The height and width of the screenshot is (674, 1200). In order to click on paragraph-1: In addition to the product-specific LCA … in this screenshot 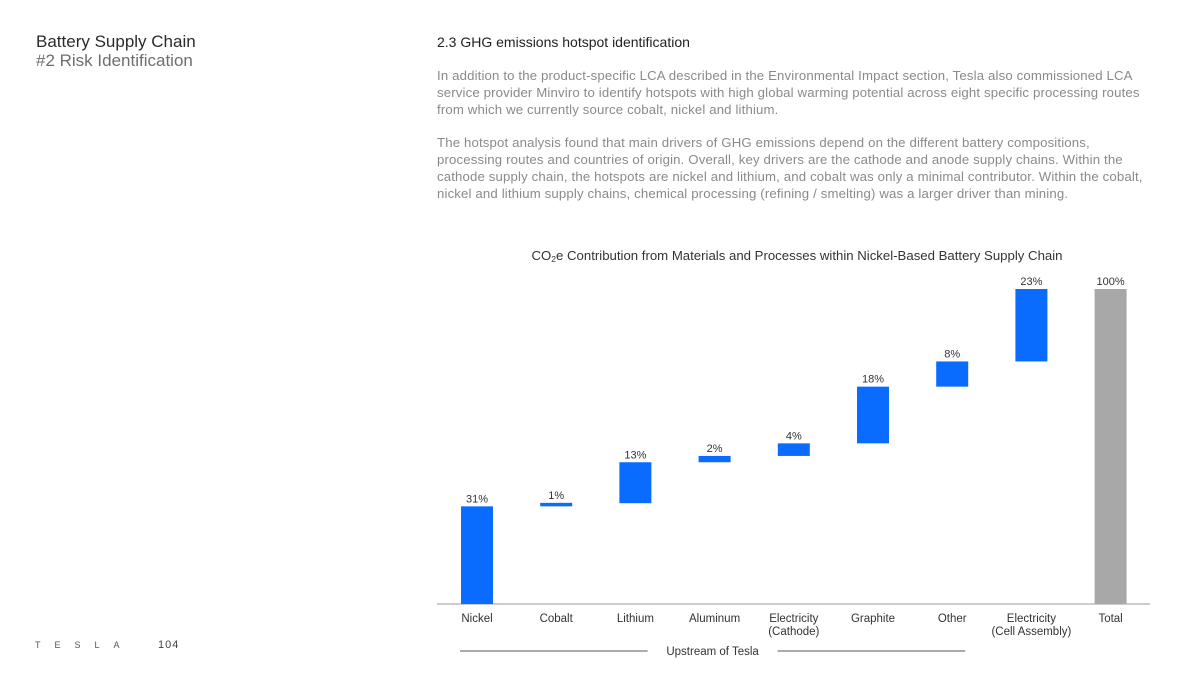, I will do `click(788, 92)`.